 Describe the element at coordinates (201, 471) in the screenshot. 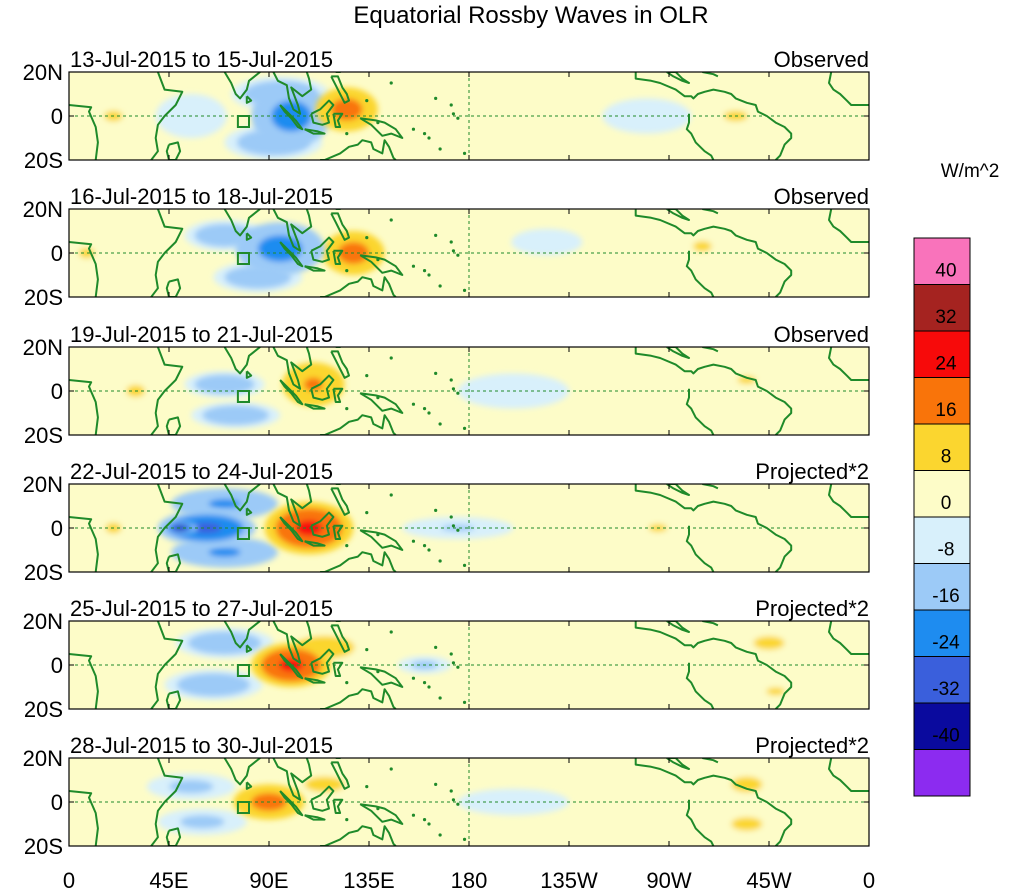

I see `panel-period: 22-Jul-2015 to 24-Jul-2015` at that location.